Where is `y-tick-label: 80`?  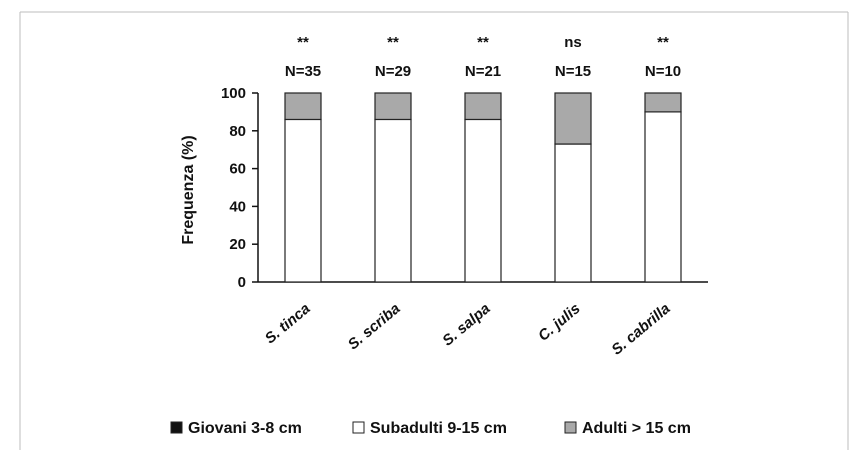
y-tick-label: 80 is located at coordinates (237, 131).